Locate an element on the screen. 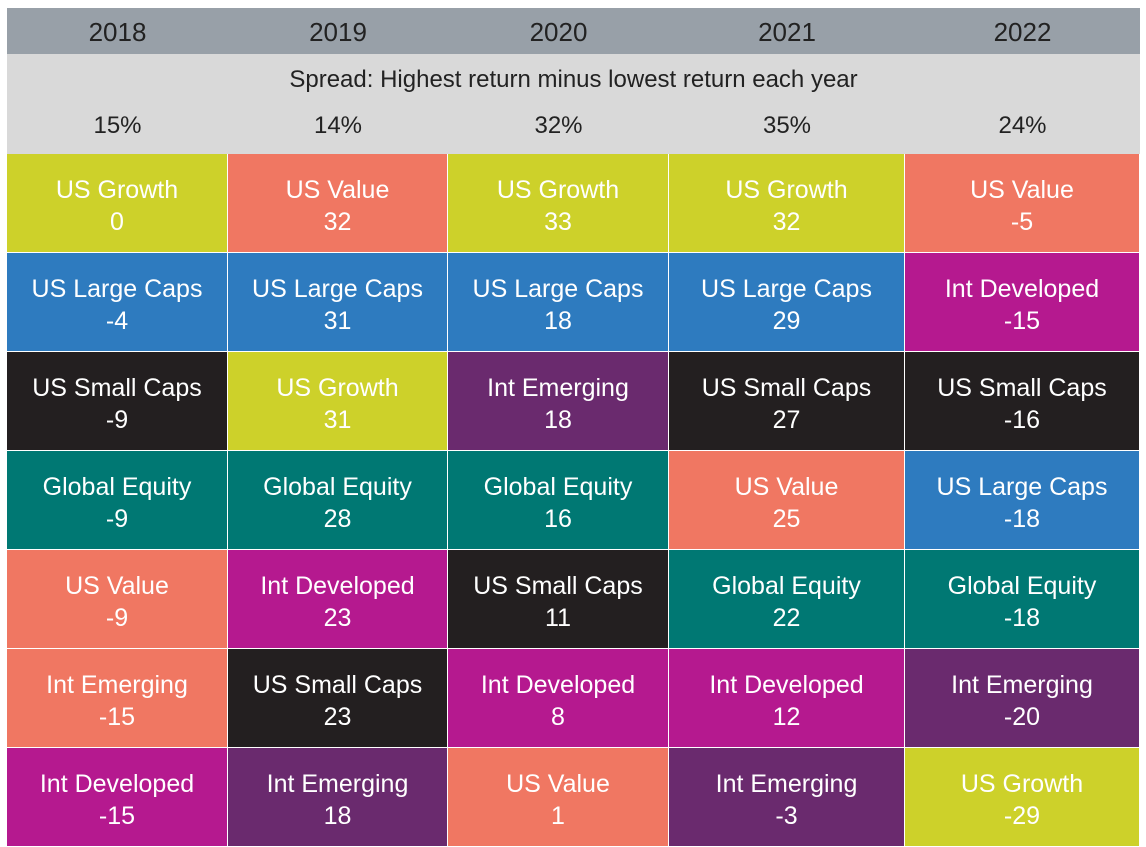 The width and height of the screenshot is (1146, 847). asset-tile: US Large Caps 18 is located at coordinates (558, 302).